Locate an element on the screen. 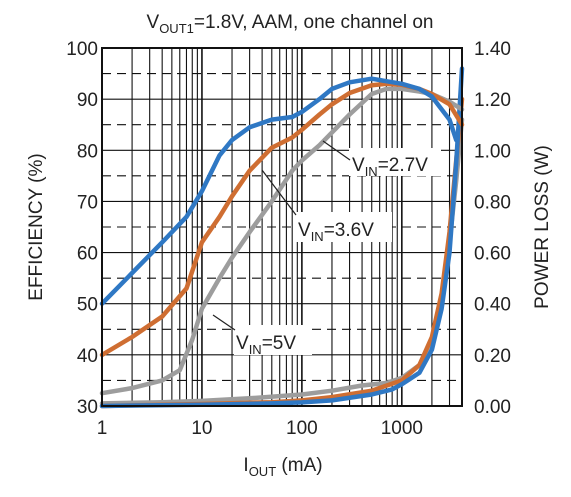  y-tick-label-right: 0.60 is located at coordinates (492, 254).